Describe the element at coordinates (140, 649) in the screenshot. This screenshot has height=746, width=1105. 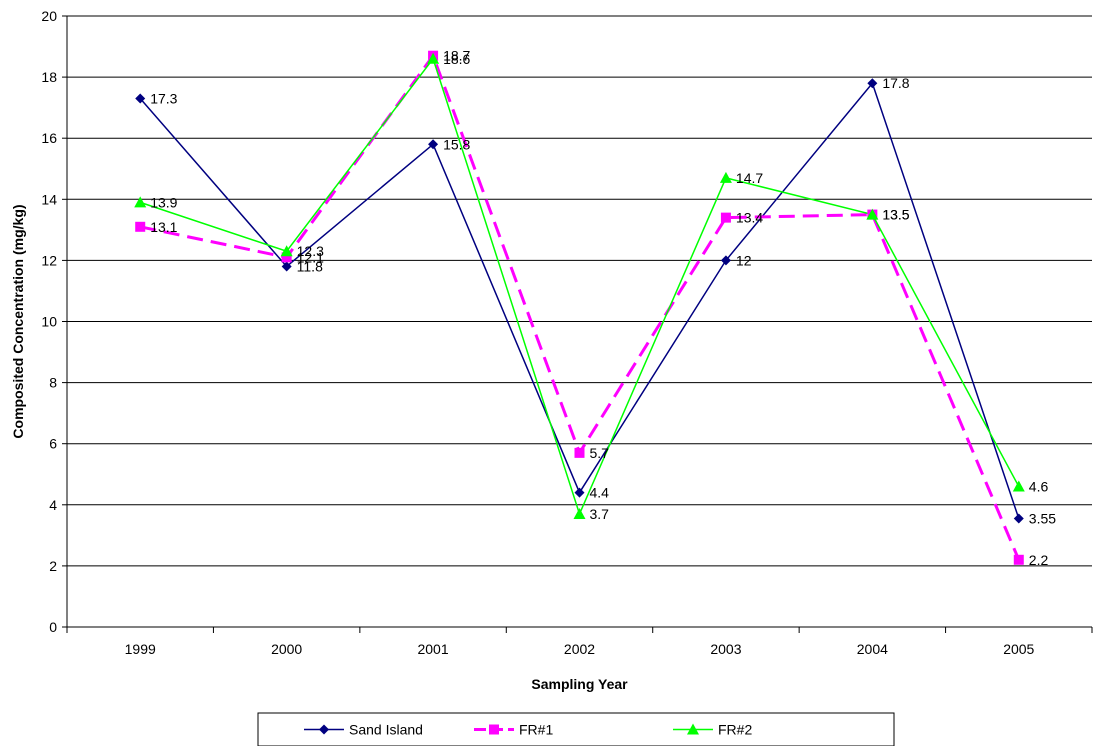
I see `x-tick-label: 1999` at that location.